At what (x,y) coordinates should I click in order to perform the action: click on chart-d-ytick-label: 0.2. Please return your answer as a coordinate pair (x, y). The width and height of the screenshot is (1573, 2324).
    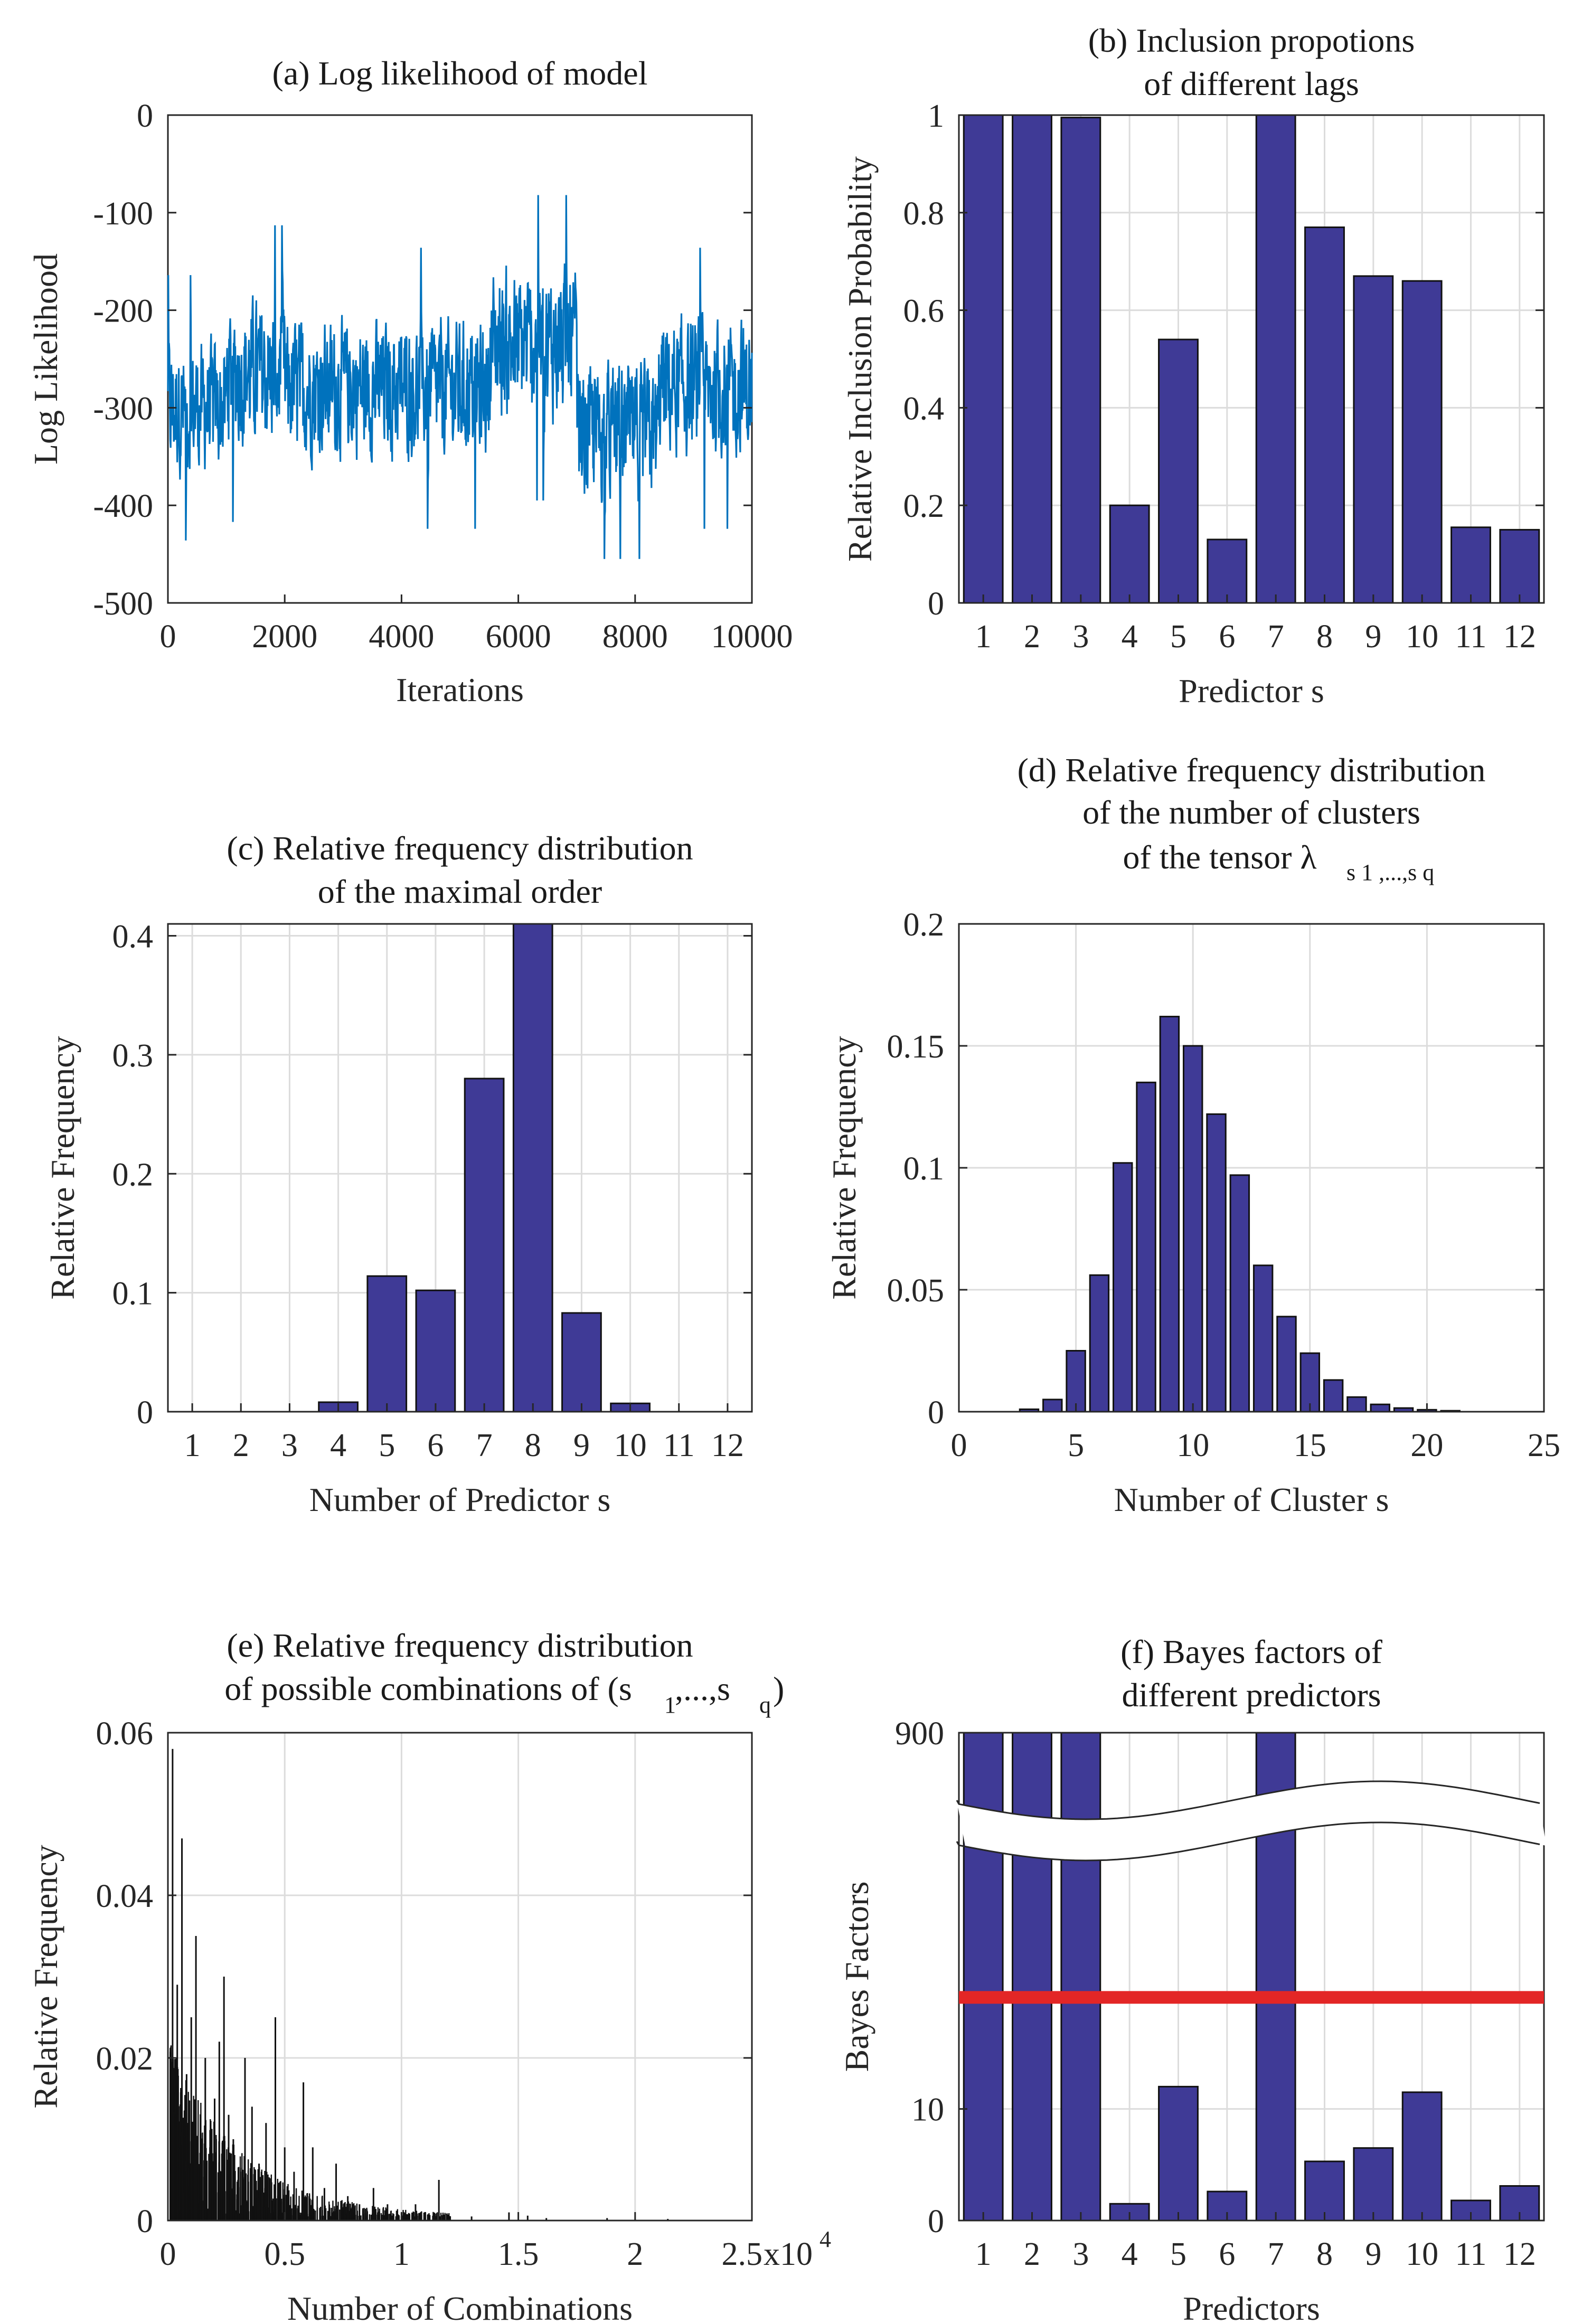
    Looking at the image, I should click on (924, 925).